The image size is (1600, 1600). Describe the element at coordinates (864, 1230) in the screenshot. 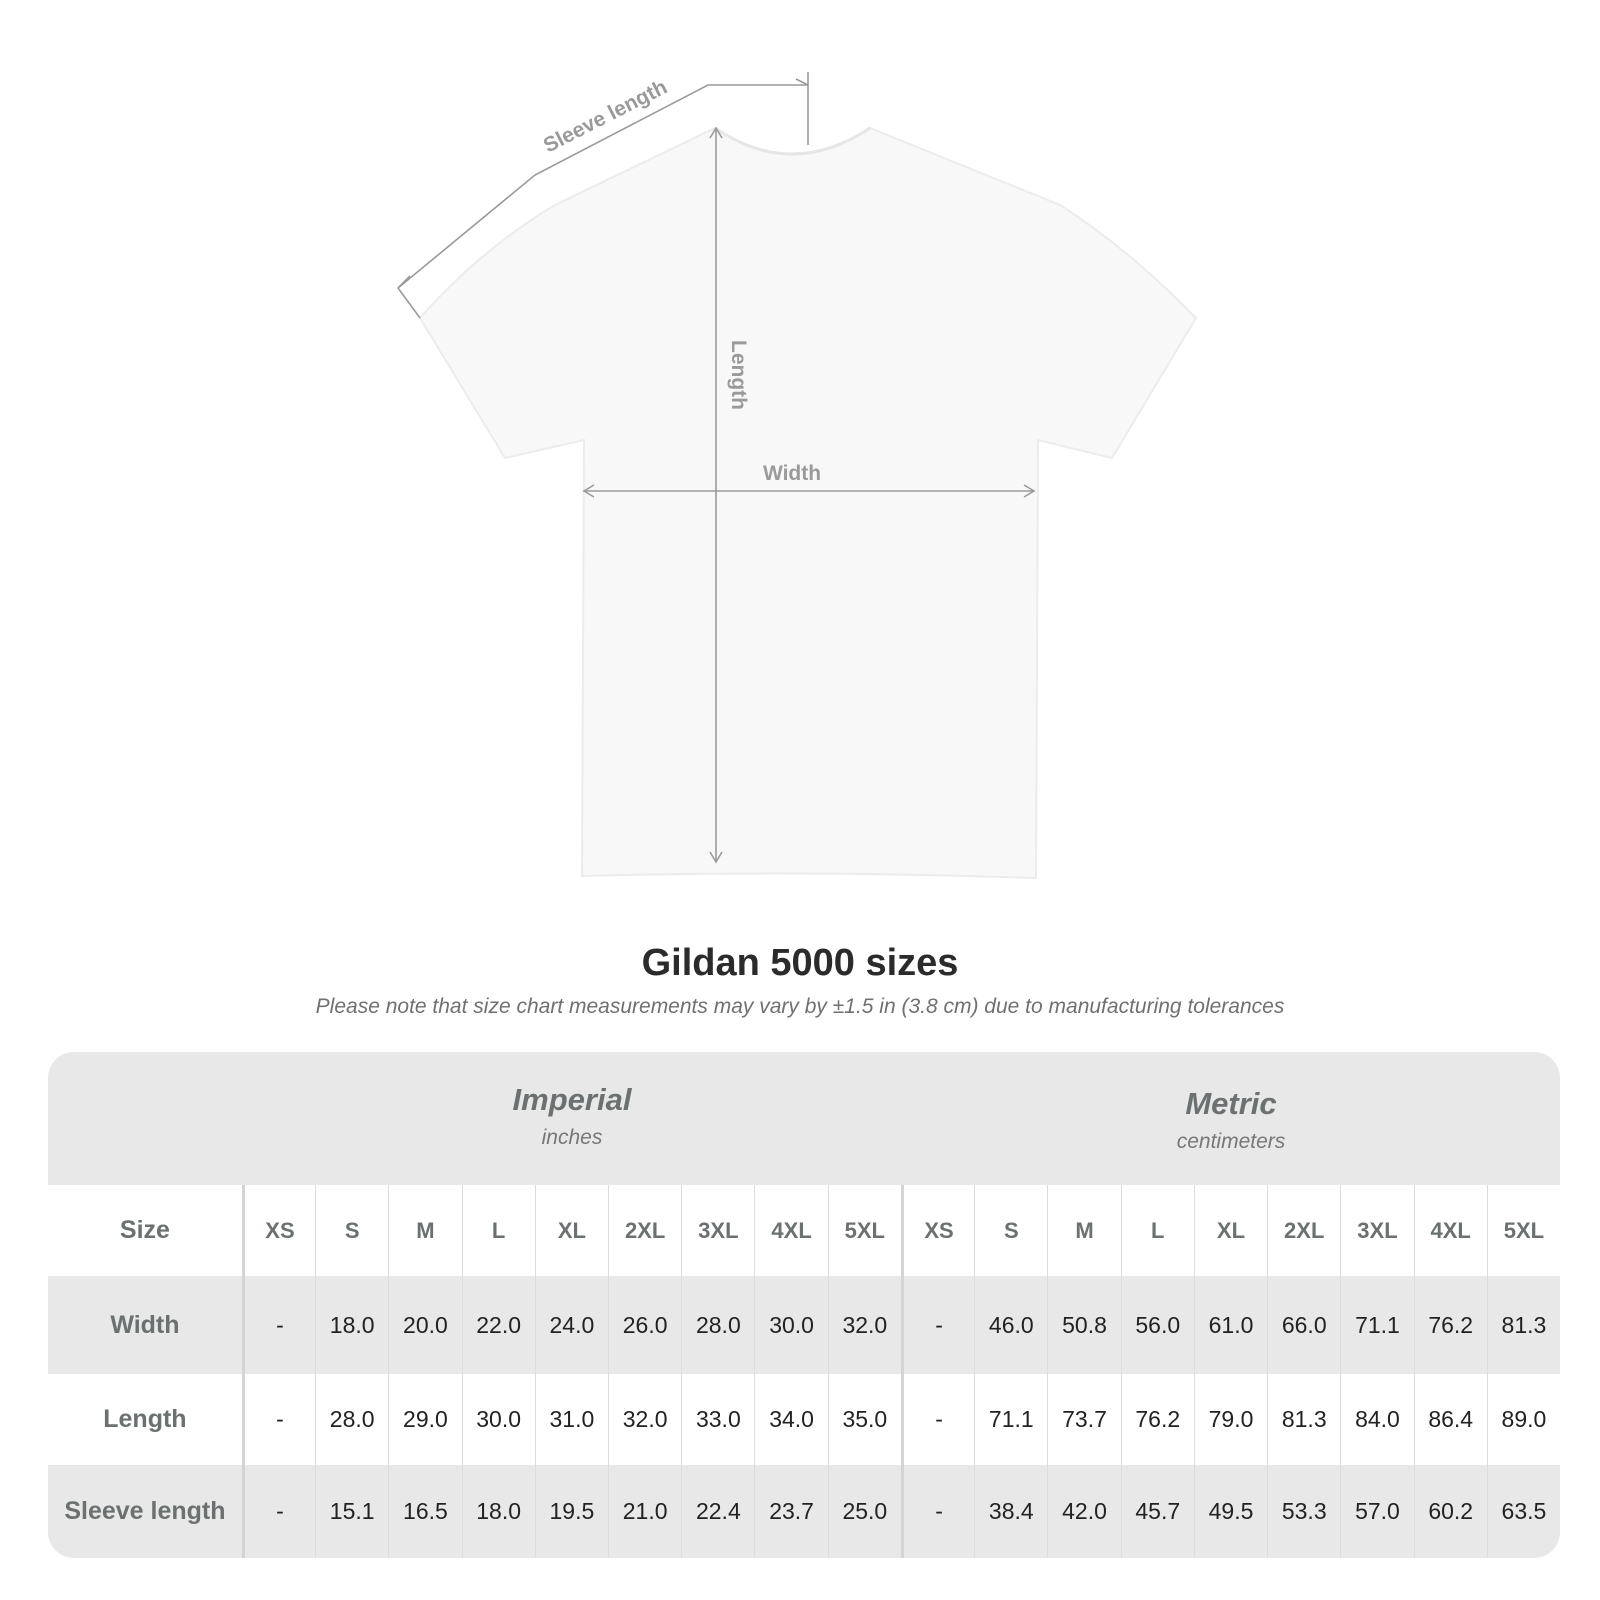

I see `size-header-imperial: 5XL` at that location.